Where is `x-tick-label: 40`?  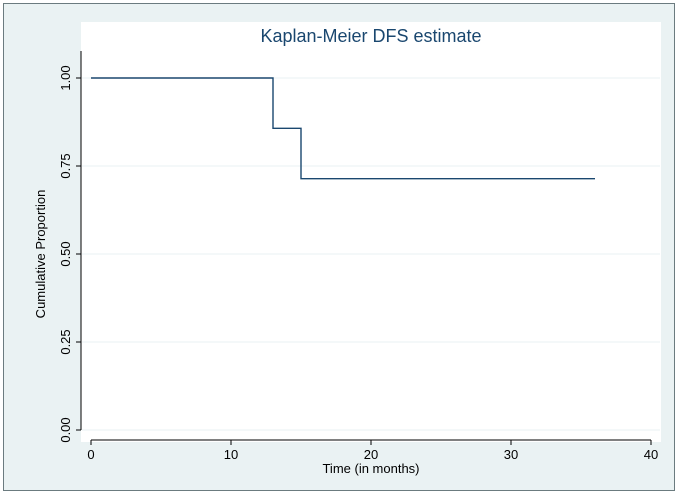
x-tick-label: 40 is located at coordinates (651, 454).